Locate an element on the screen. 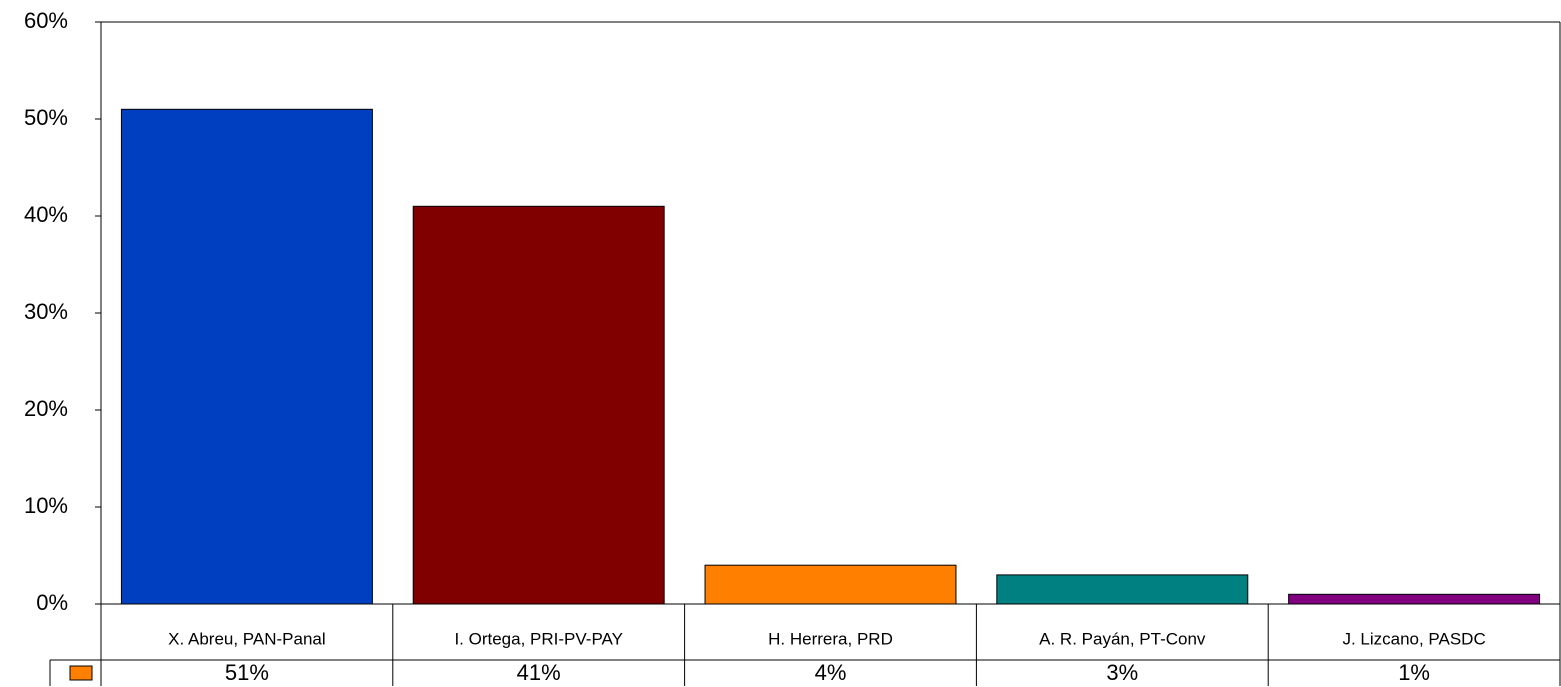 The height and width of the screenshot is (687, 1561). data-label: 51% is located at coordinates (247, 672).